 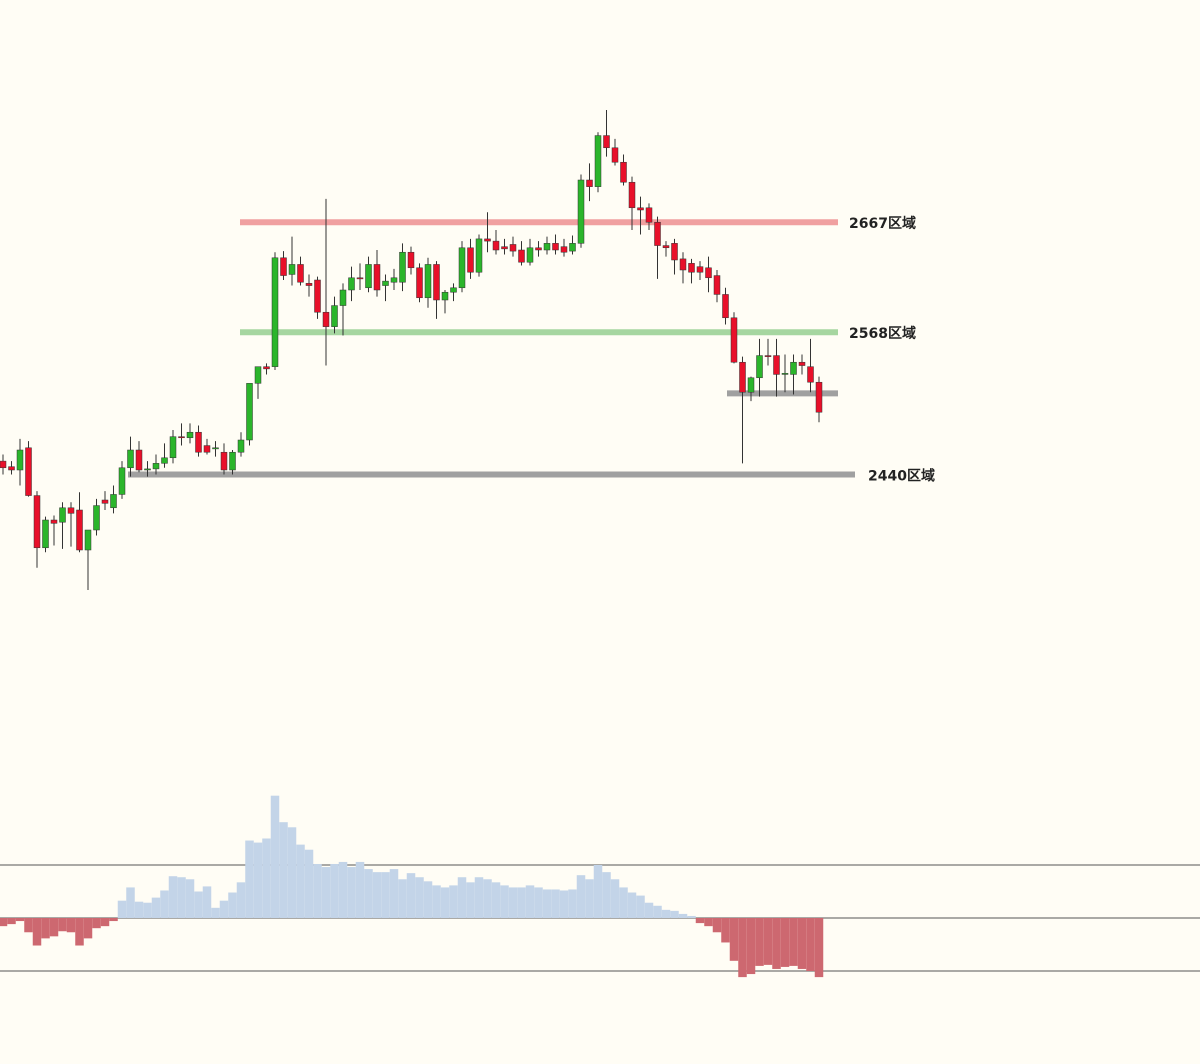 What do you see at coordinates (882, 223) in the screenshot?
I see `level-label: 2667区域` at bounding box center [882, 223].